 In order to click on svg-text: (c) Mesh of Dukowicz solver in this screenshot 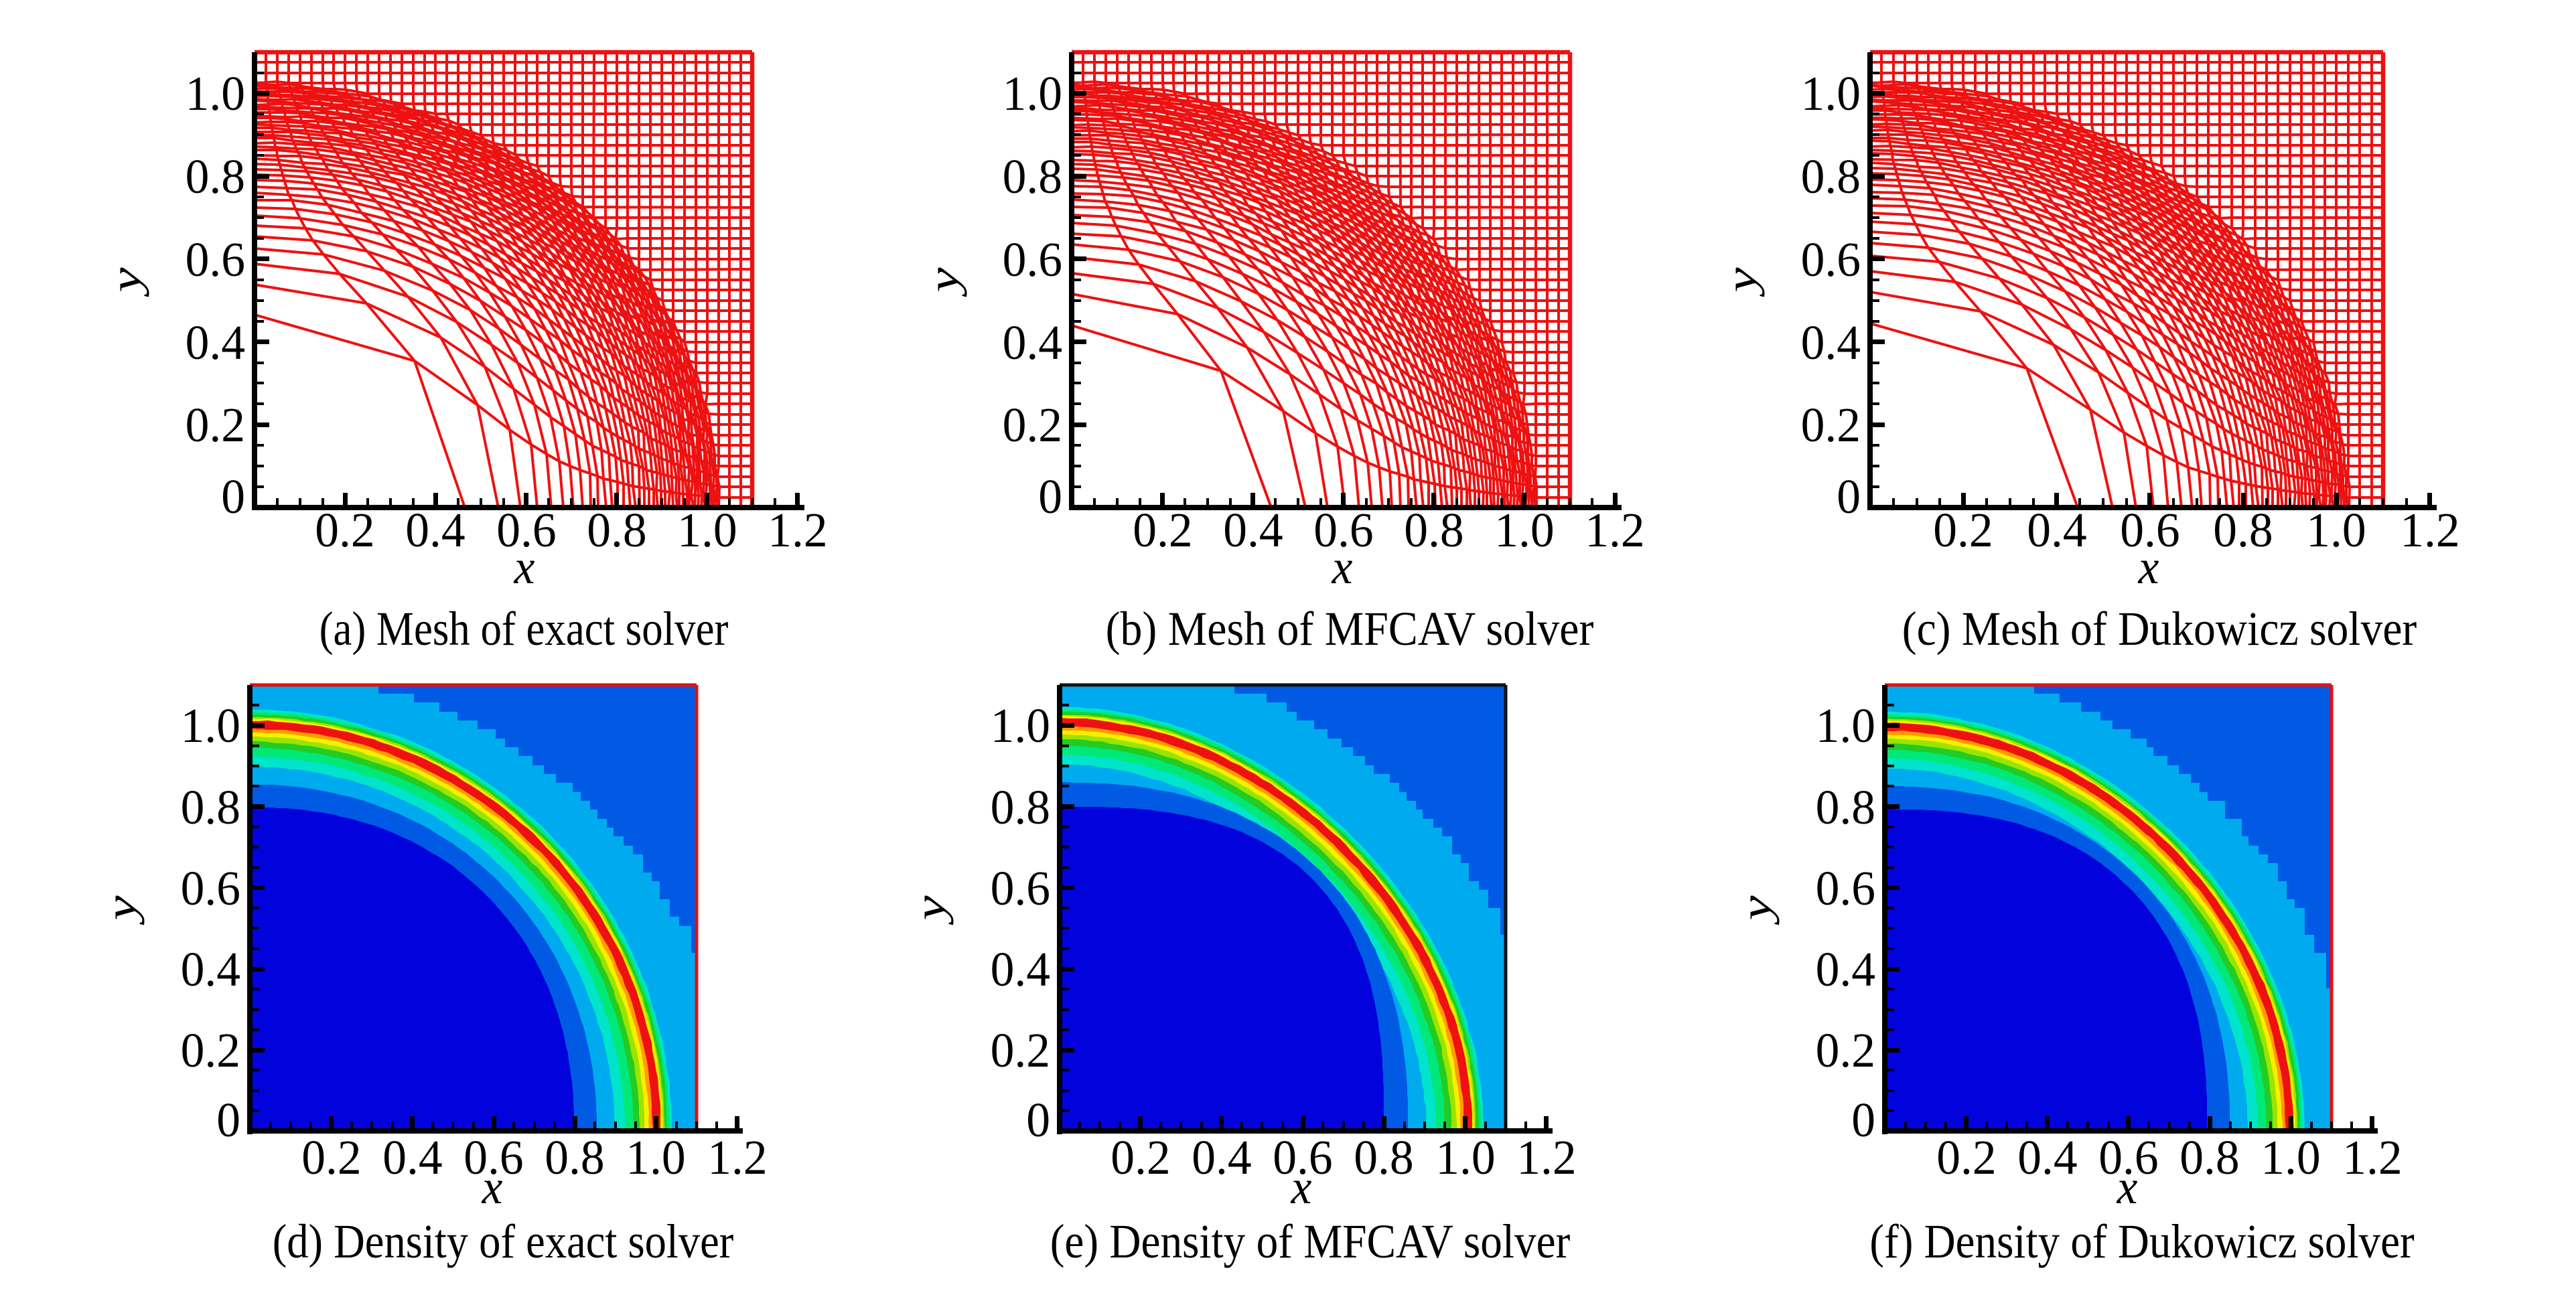, I will do `click(2159, 628)`.